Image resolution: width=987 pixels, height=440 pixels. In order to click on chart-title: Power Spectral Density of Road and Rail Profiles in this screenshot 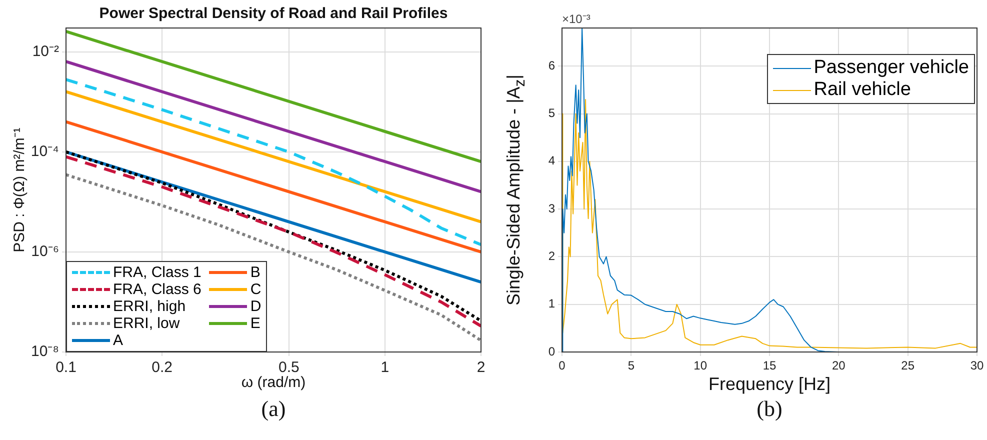, I will do `click(273, 13)`.